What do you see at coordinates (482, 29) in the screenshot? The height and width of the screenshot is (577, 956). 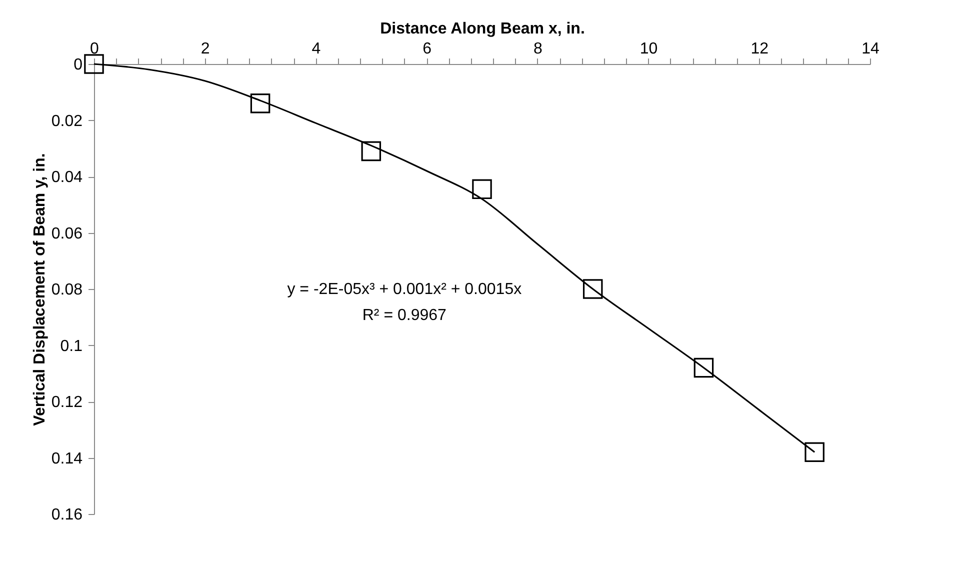 I see `x-axis-title: Distance Along Beam x, in.` at bounding box center [482, 29].